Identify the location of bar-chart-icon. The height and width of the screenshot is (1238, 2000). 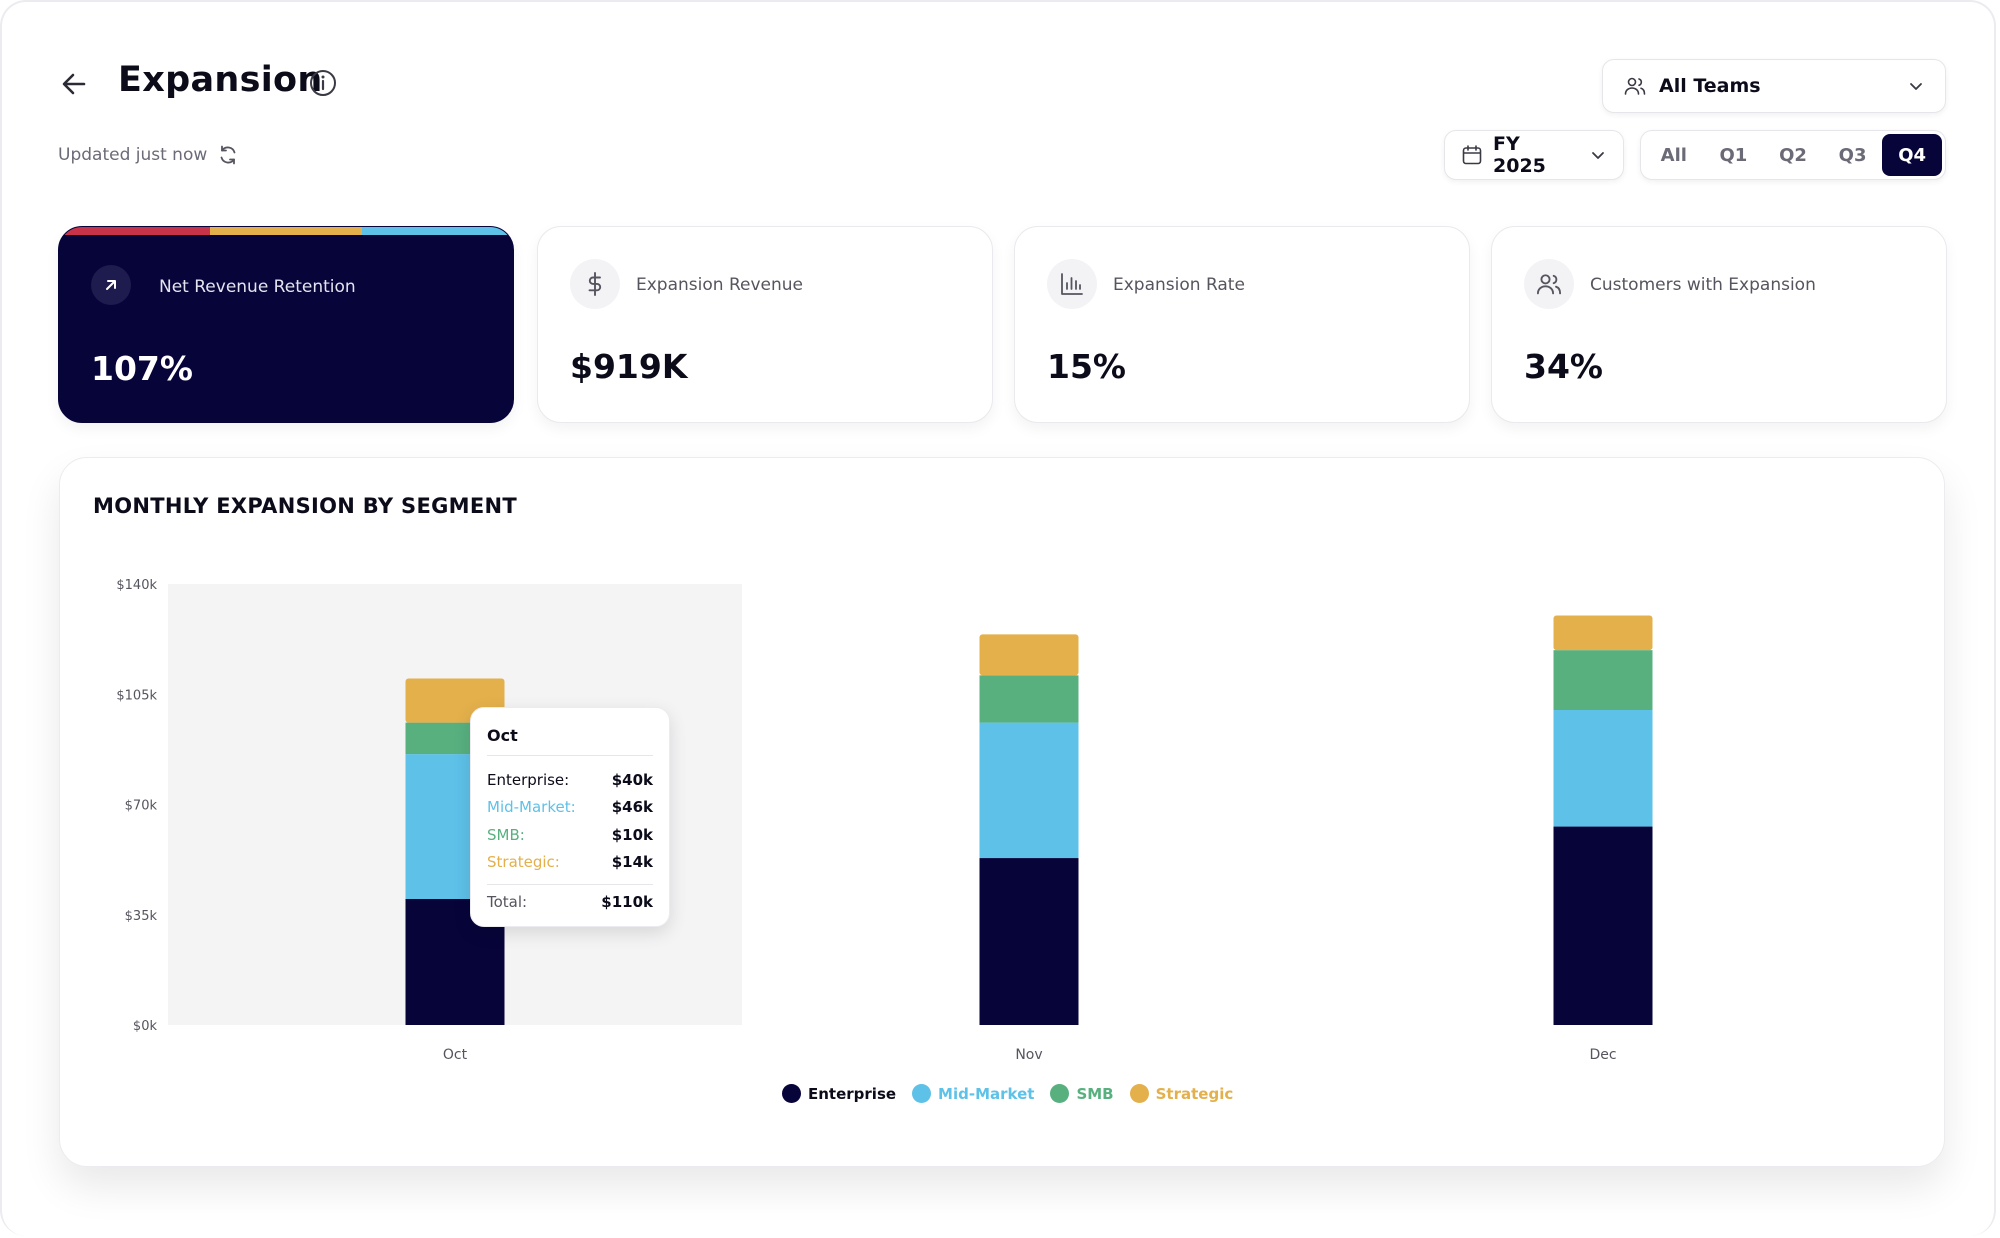
(1072, 284).